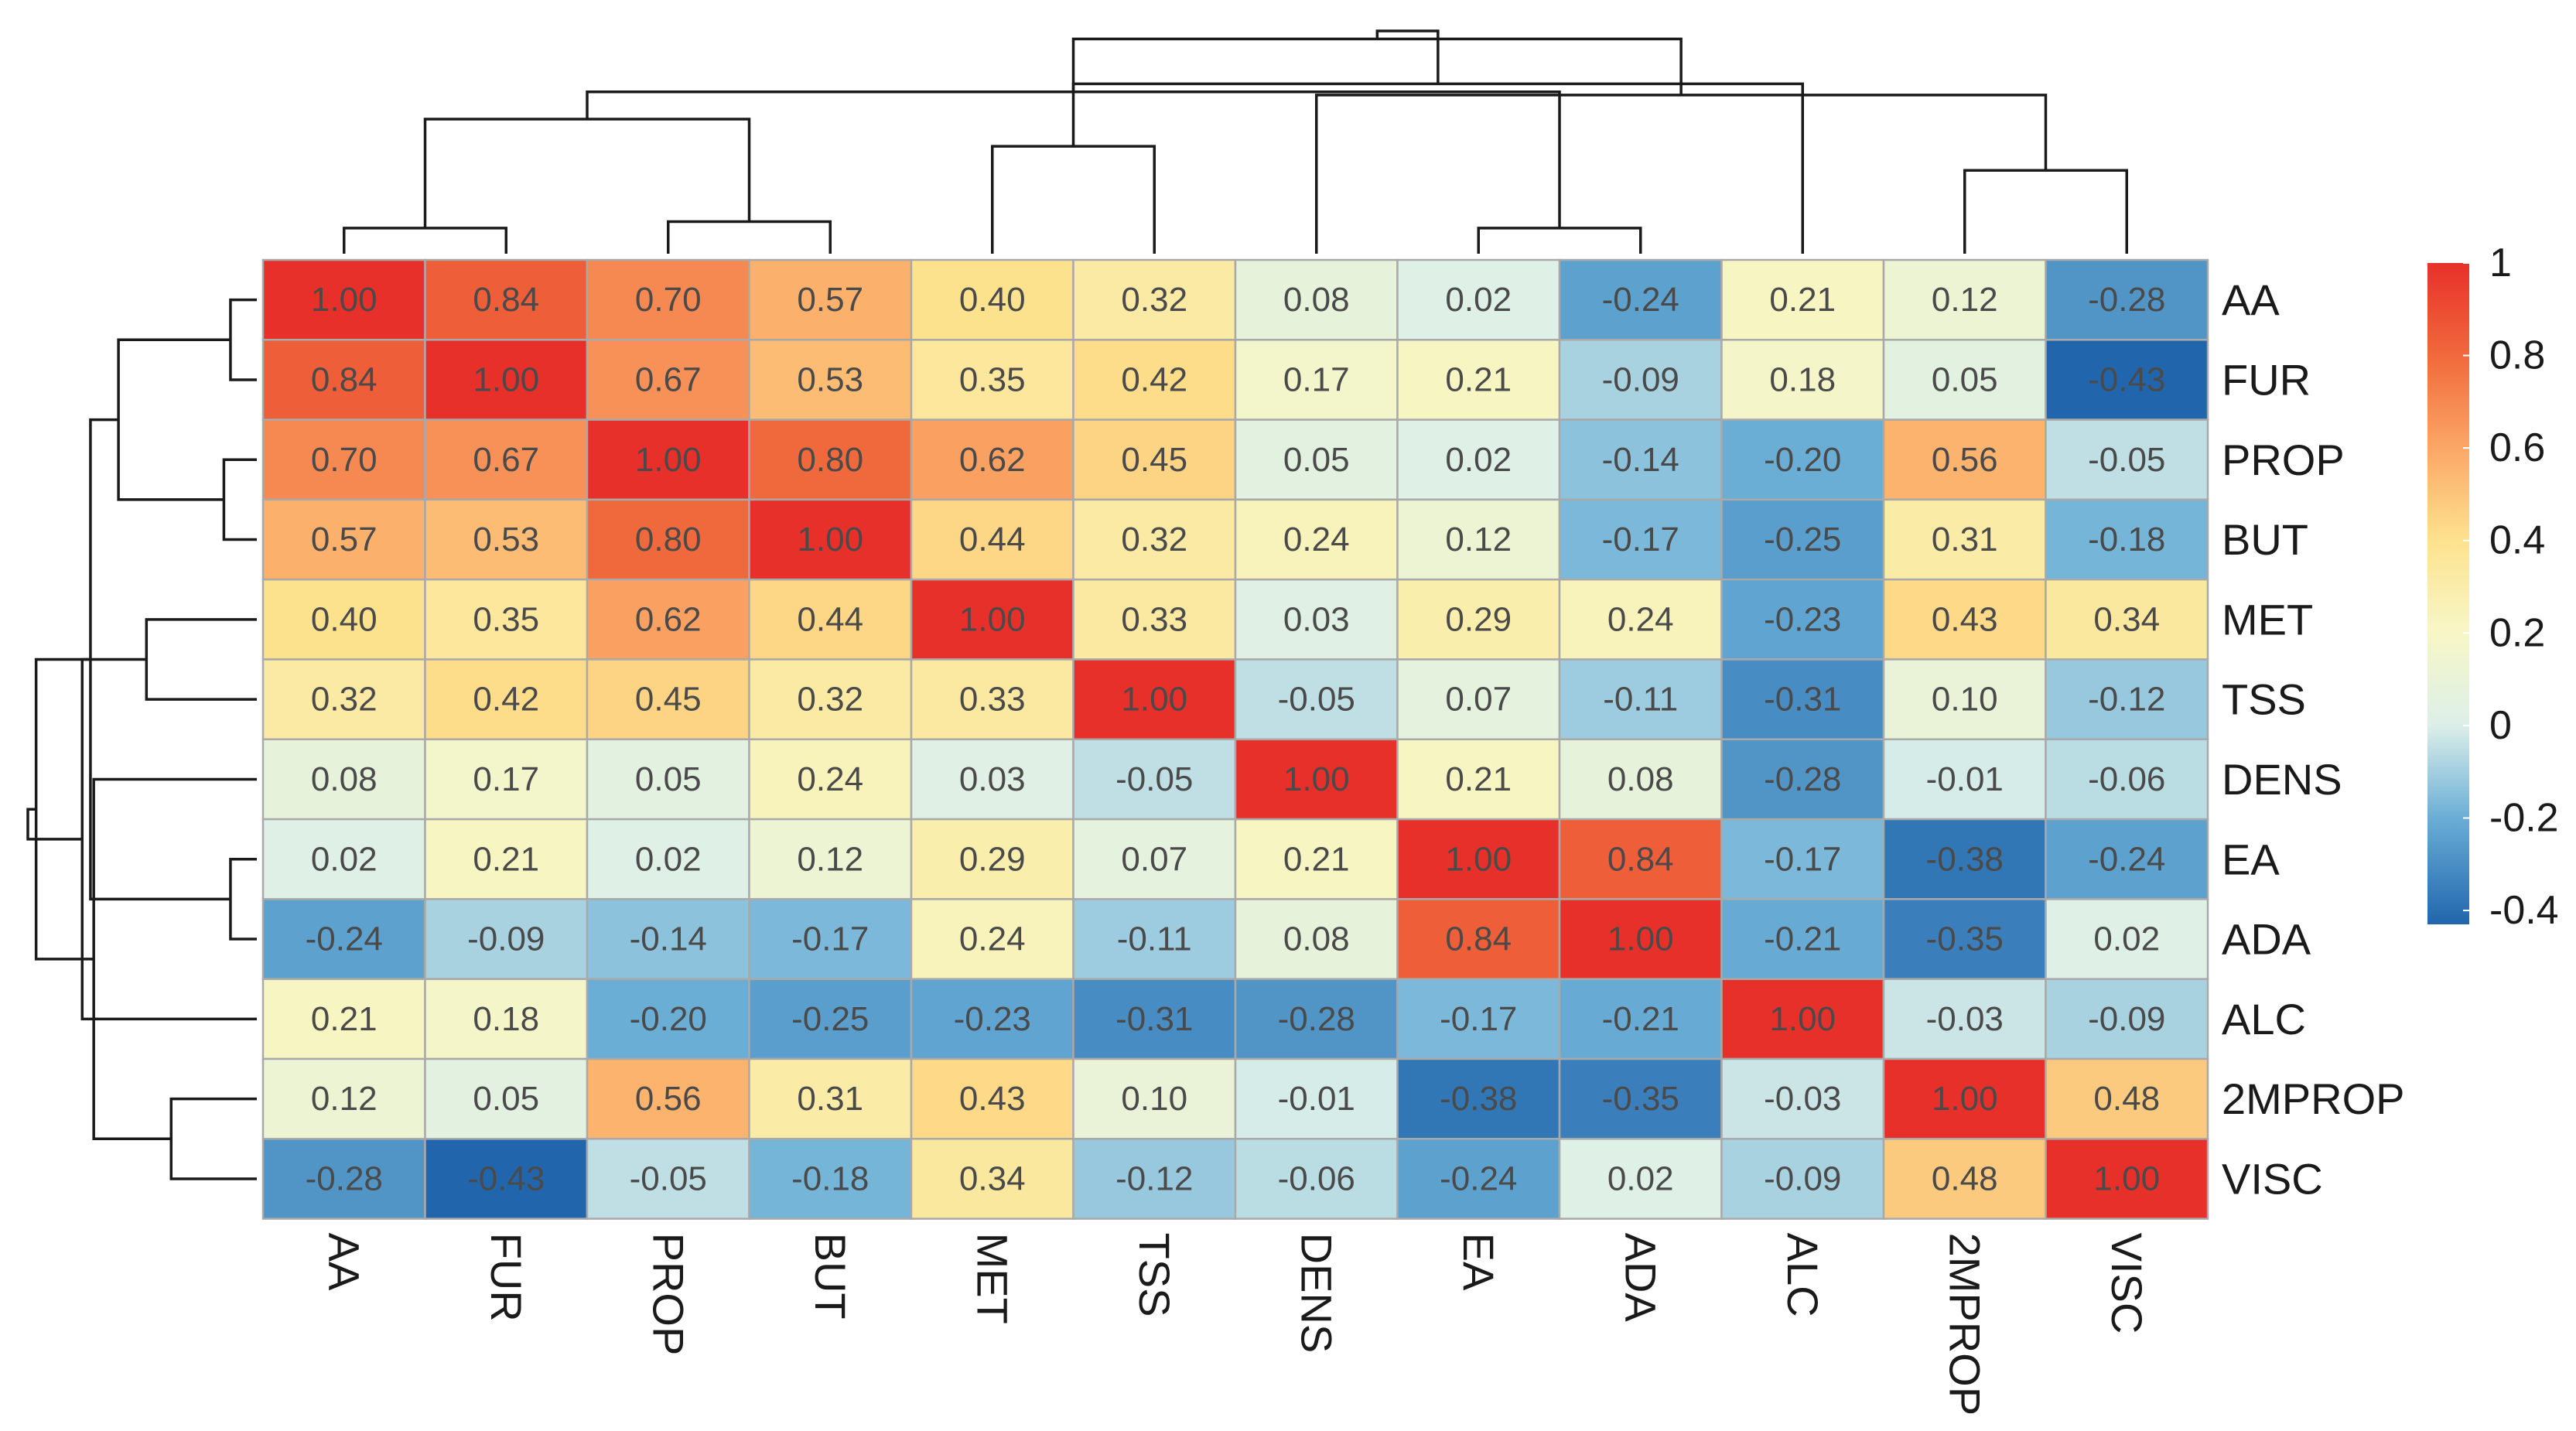  What do you see at coordinates (830, 619) in the screenshot?
I see `heatmap-cell-value: 0.44` at bounding box center [830, 619].